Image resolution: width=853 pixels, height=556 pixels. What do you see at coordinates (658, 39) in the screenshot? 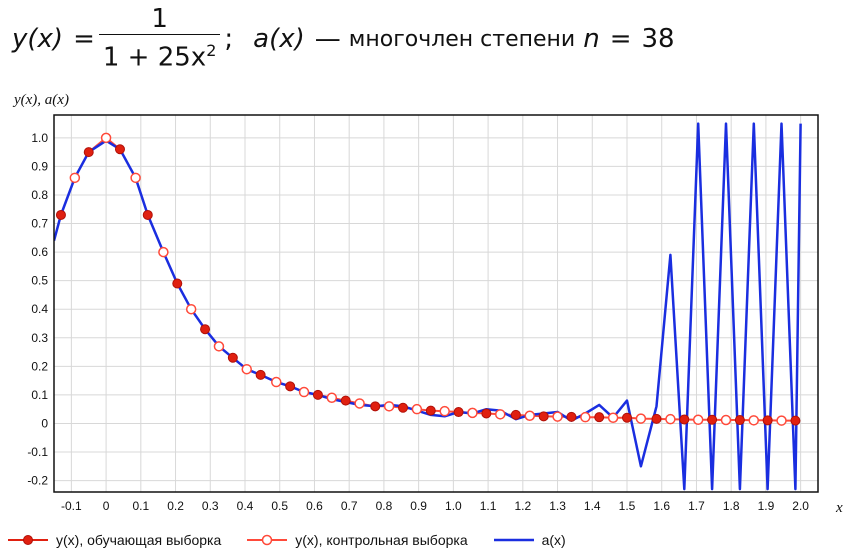
I see `formula-n-value: 38` at bounding box center [658, 39].